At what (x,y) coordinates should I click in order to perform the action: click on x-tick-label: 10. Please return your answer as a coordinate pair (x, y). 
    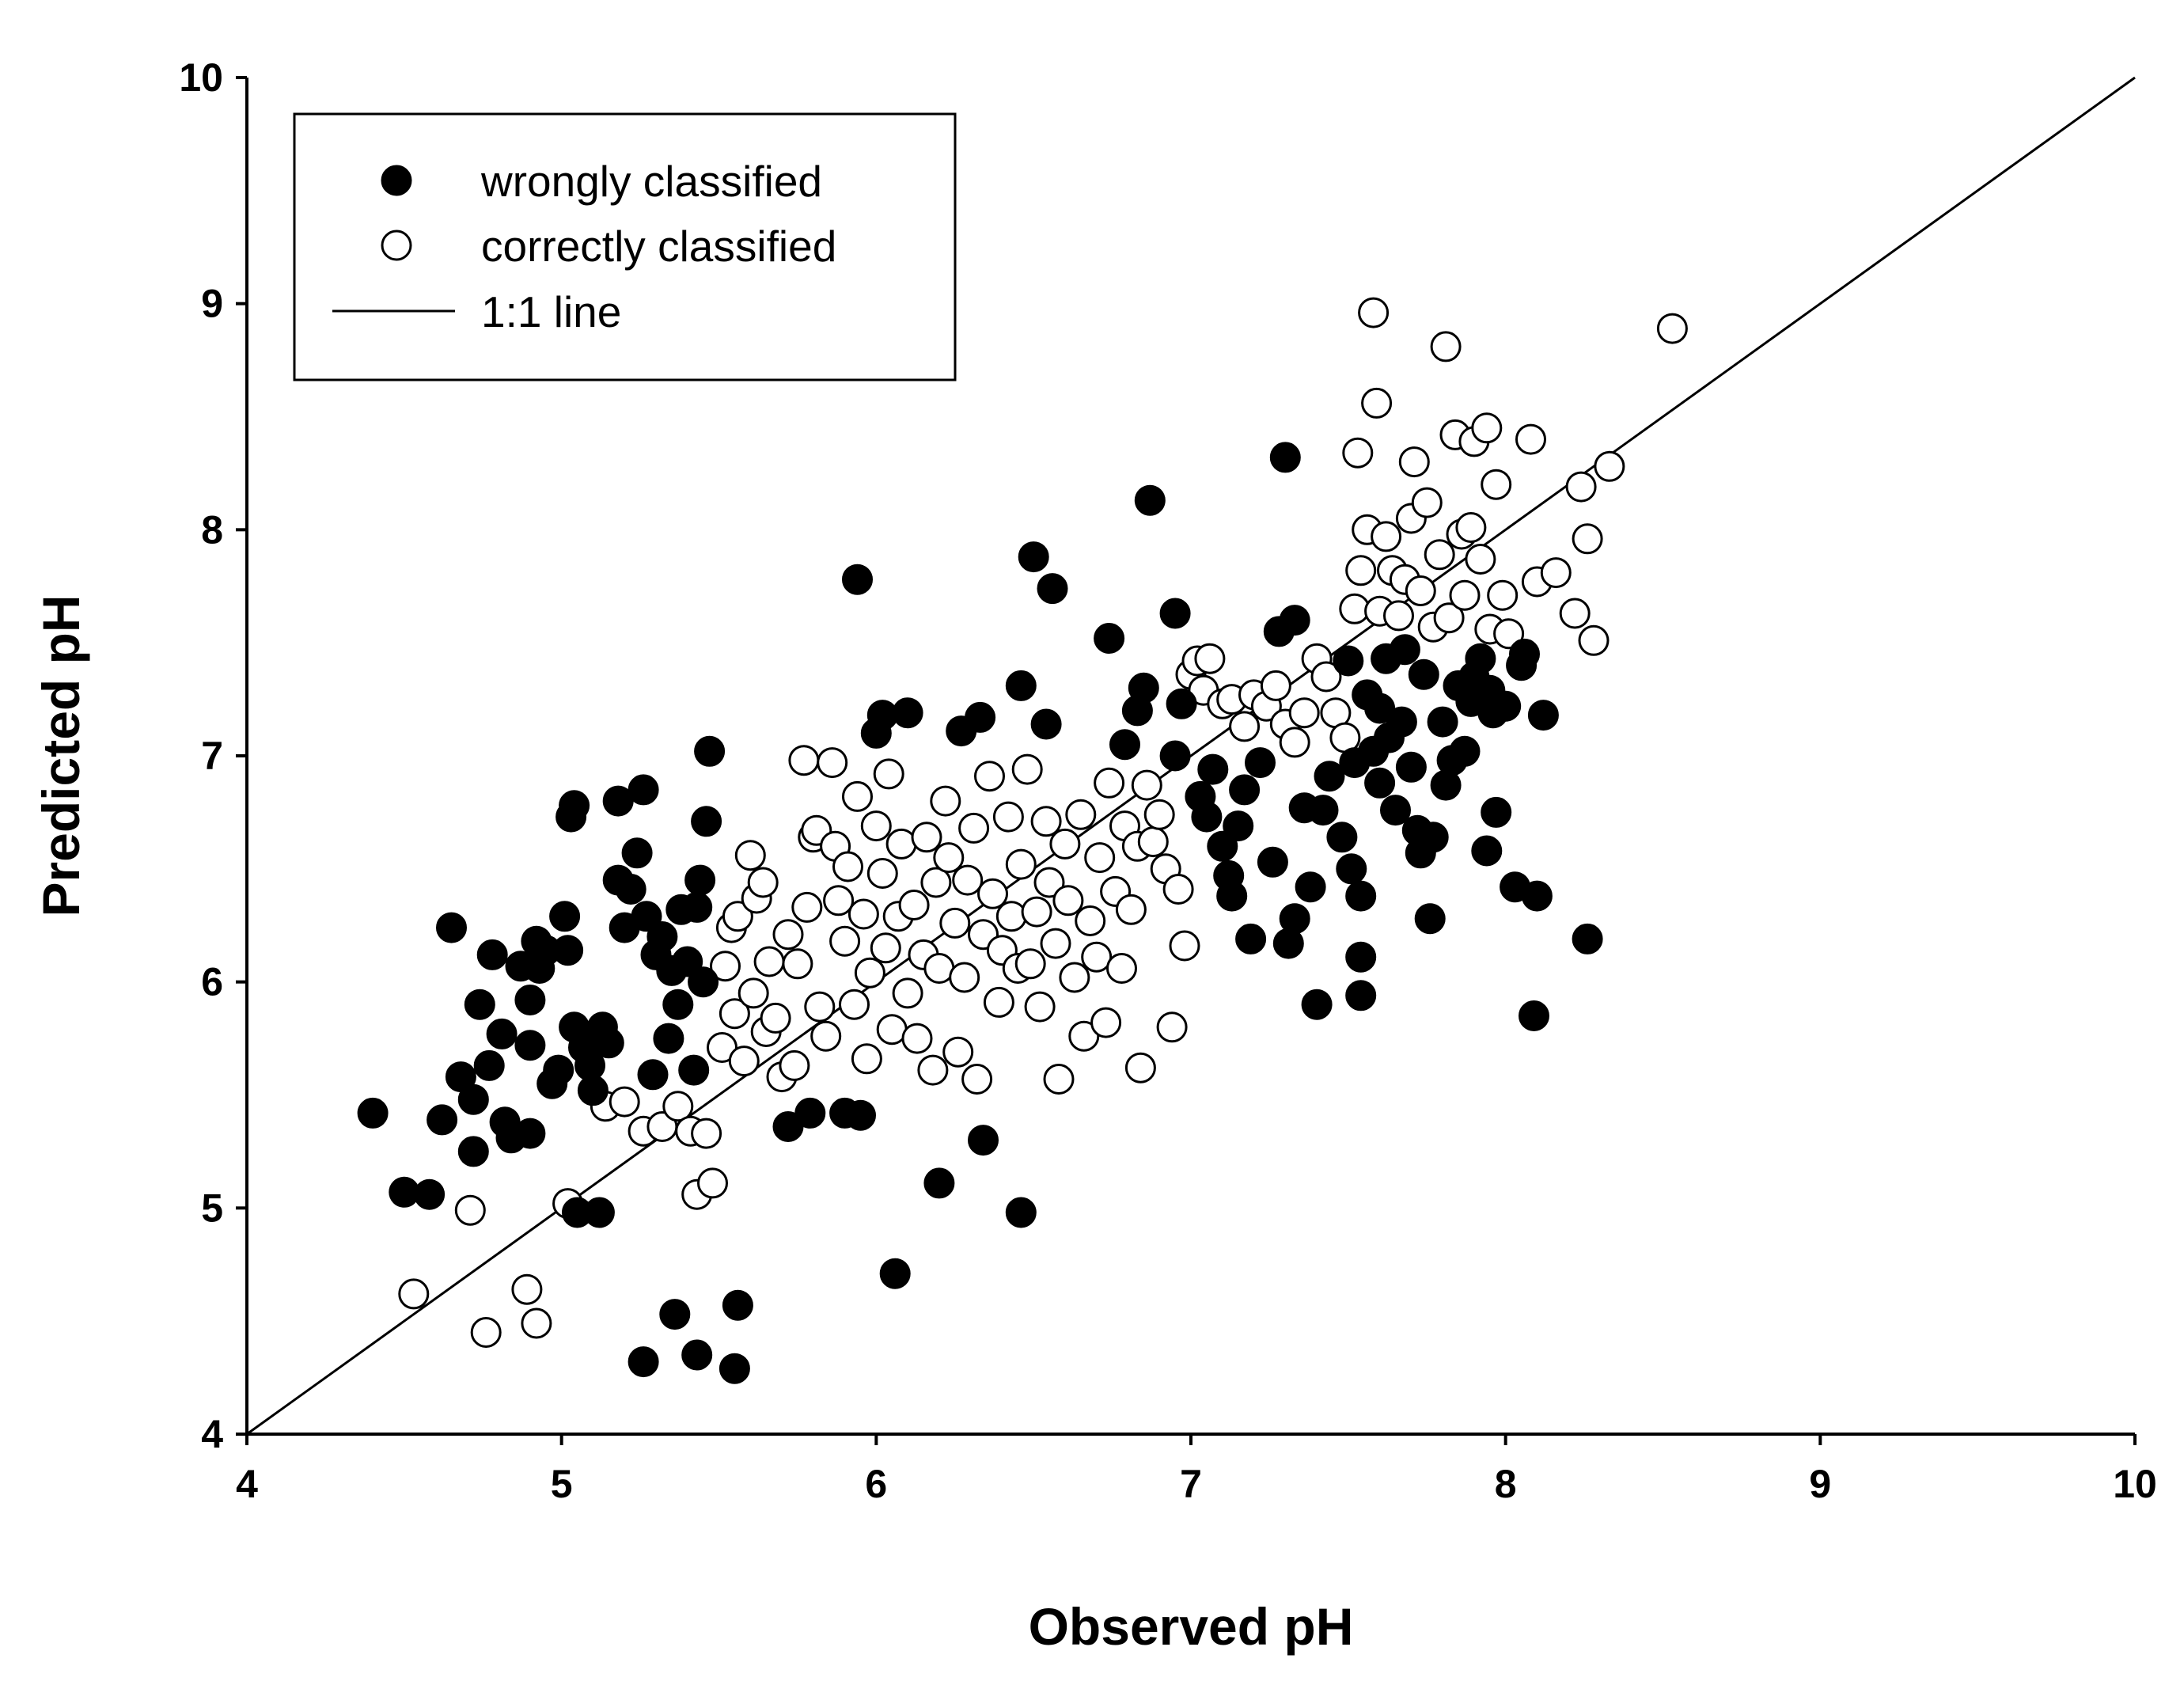
    Looking at the image, I should click on (2135, 1484).